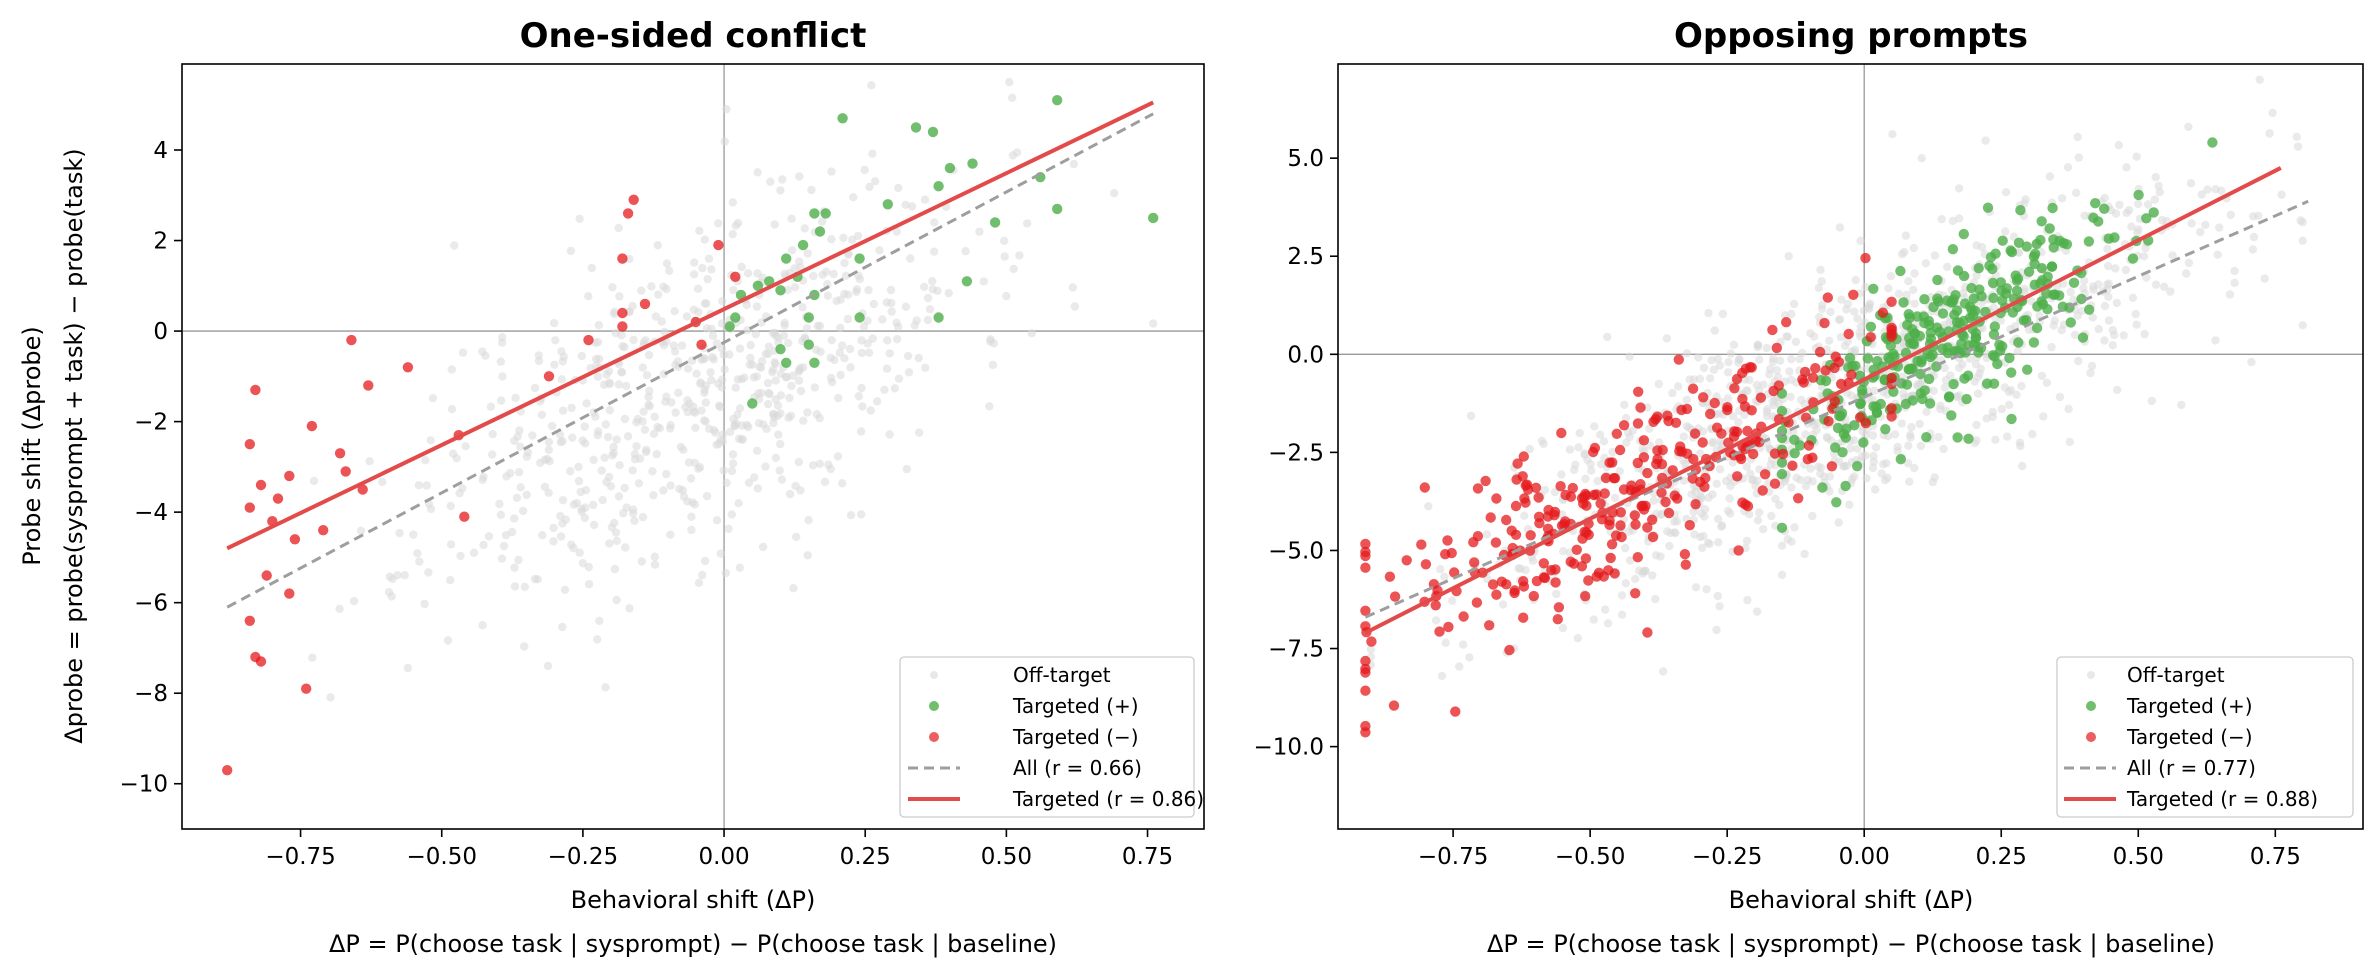  I want to click on legend-marker-pos, so click(2091, 706).